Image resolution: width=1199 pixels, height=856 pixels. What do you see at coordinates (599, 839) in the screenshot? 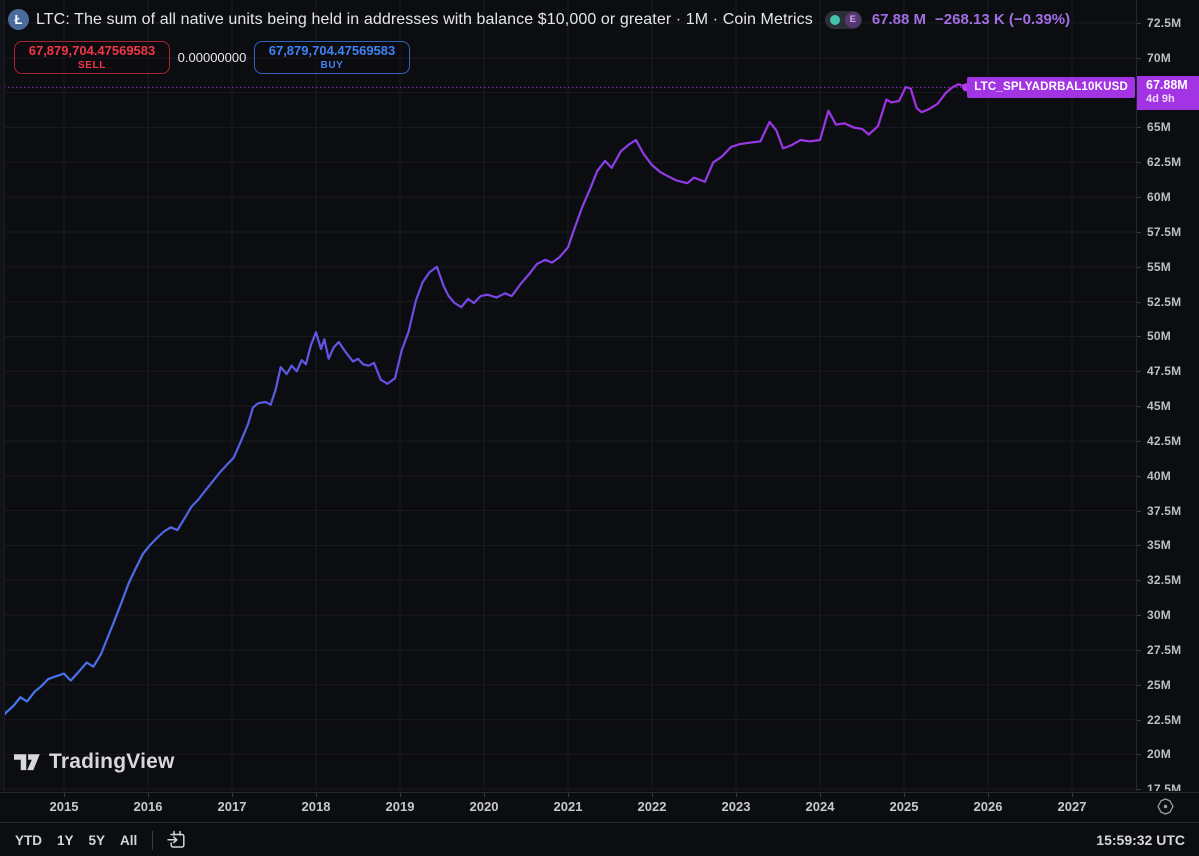
I see `bottom-toolbar: YTD 1Y 5Y All 15:59:32 UTC` at bounding box center [599, 839].